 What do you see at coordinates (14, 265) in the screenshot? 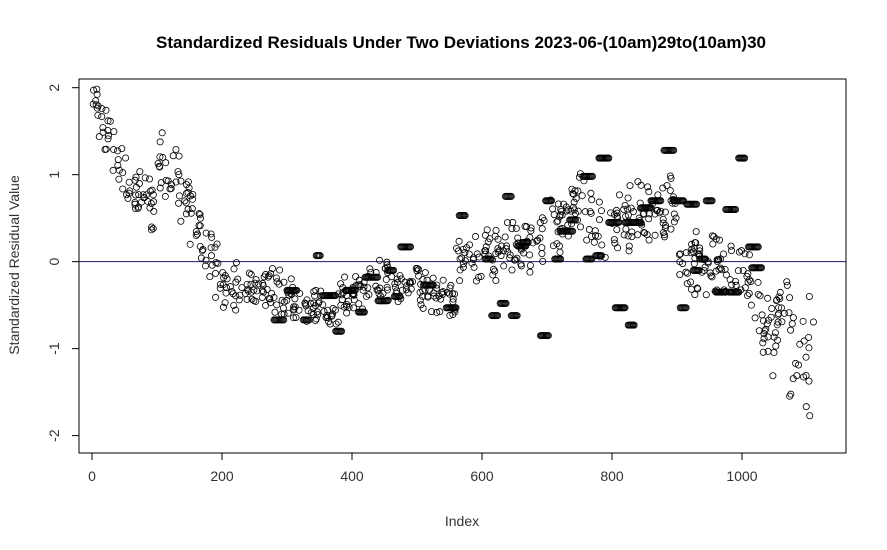
I see `y-axis-label: Standardized Residual Value` at bounding box center [14, 265].